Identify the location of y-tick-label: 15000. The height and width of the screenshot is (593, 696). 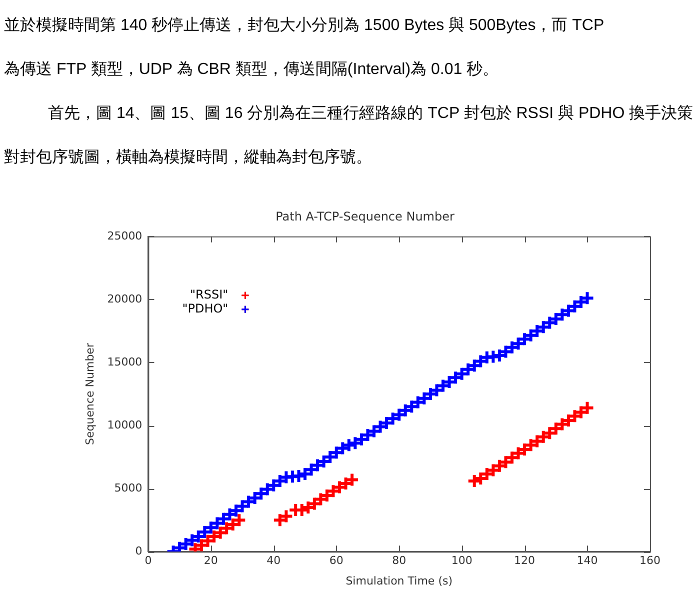
(124, 361).